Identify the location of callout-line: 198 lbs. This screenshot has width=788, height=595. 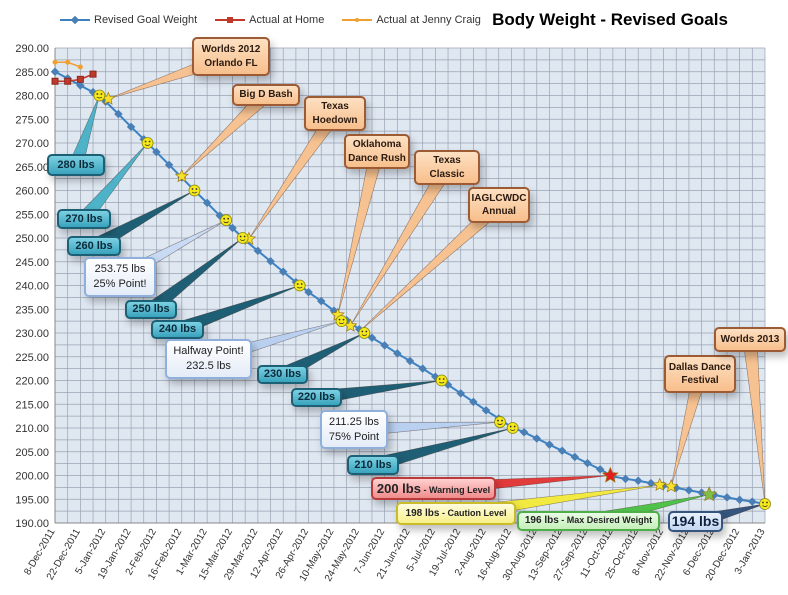
(422, 513).